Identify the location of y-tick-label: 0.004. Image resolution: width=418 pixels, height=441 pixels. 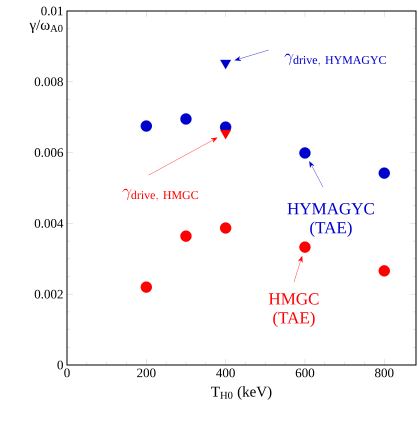
(49, 223).